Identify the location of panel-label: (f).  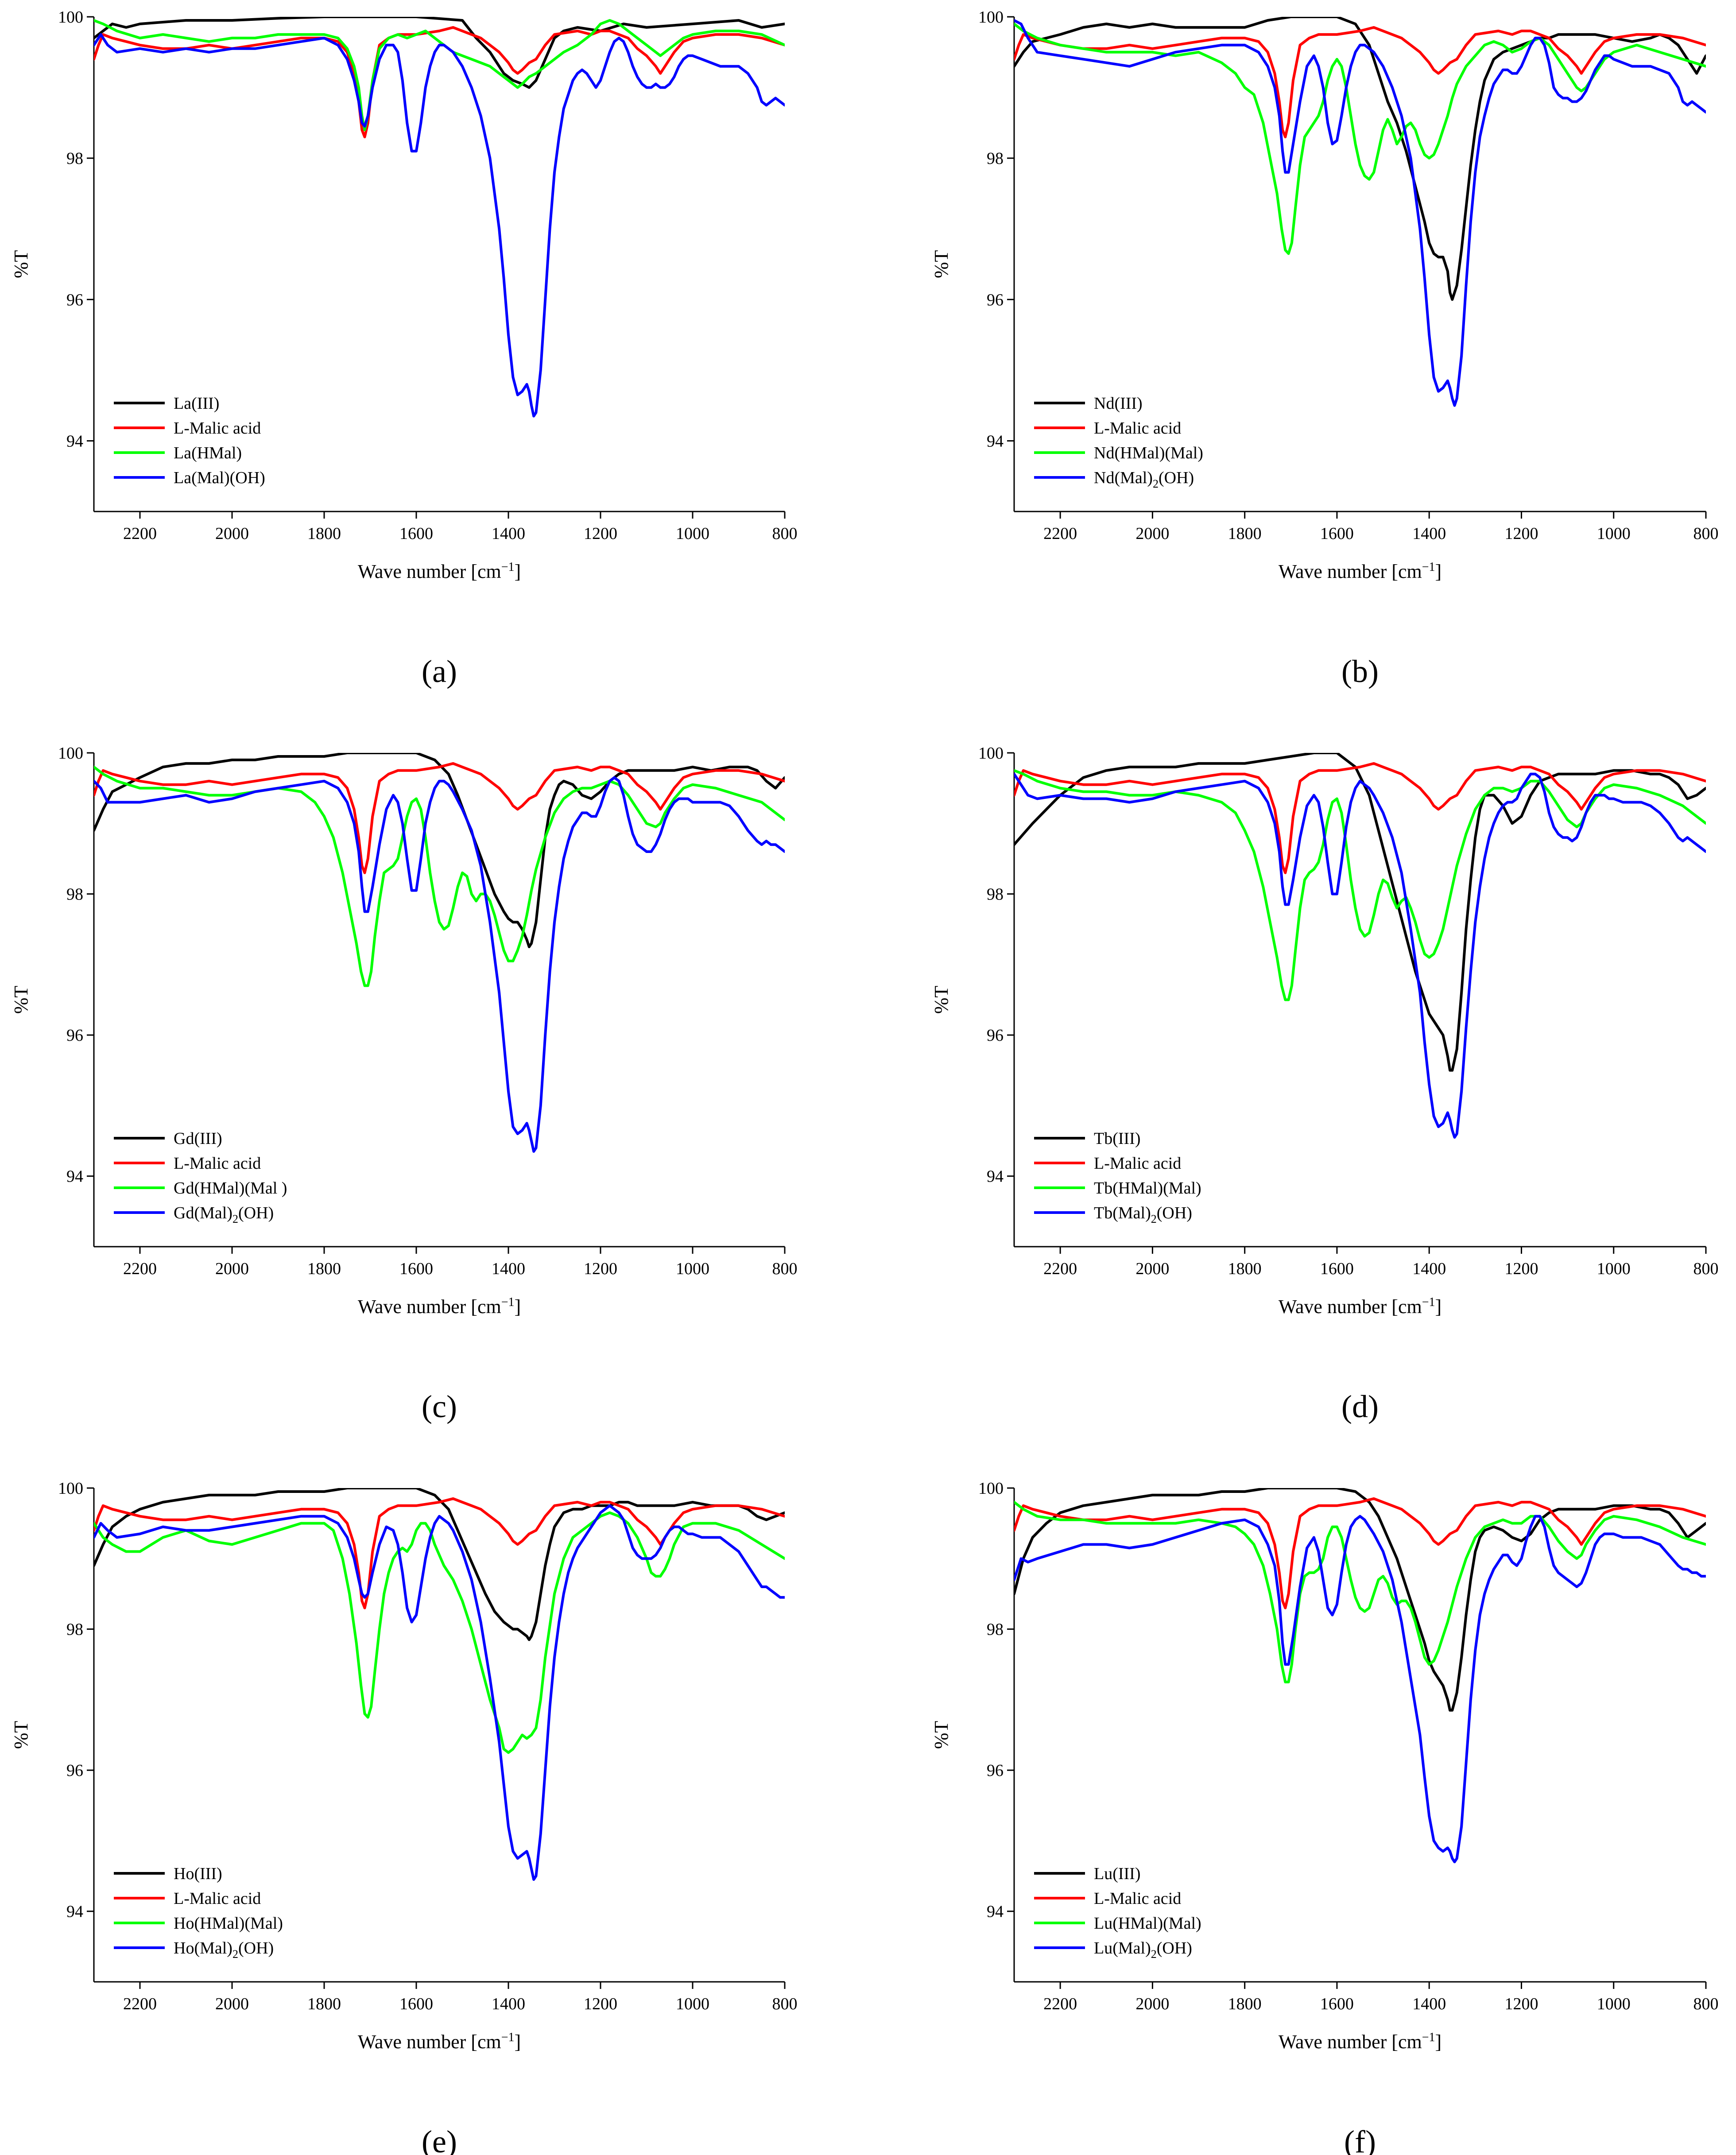
(1360, 2139).